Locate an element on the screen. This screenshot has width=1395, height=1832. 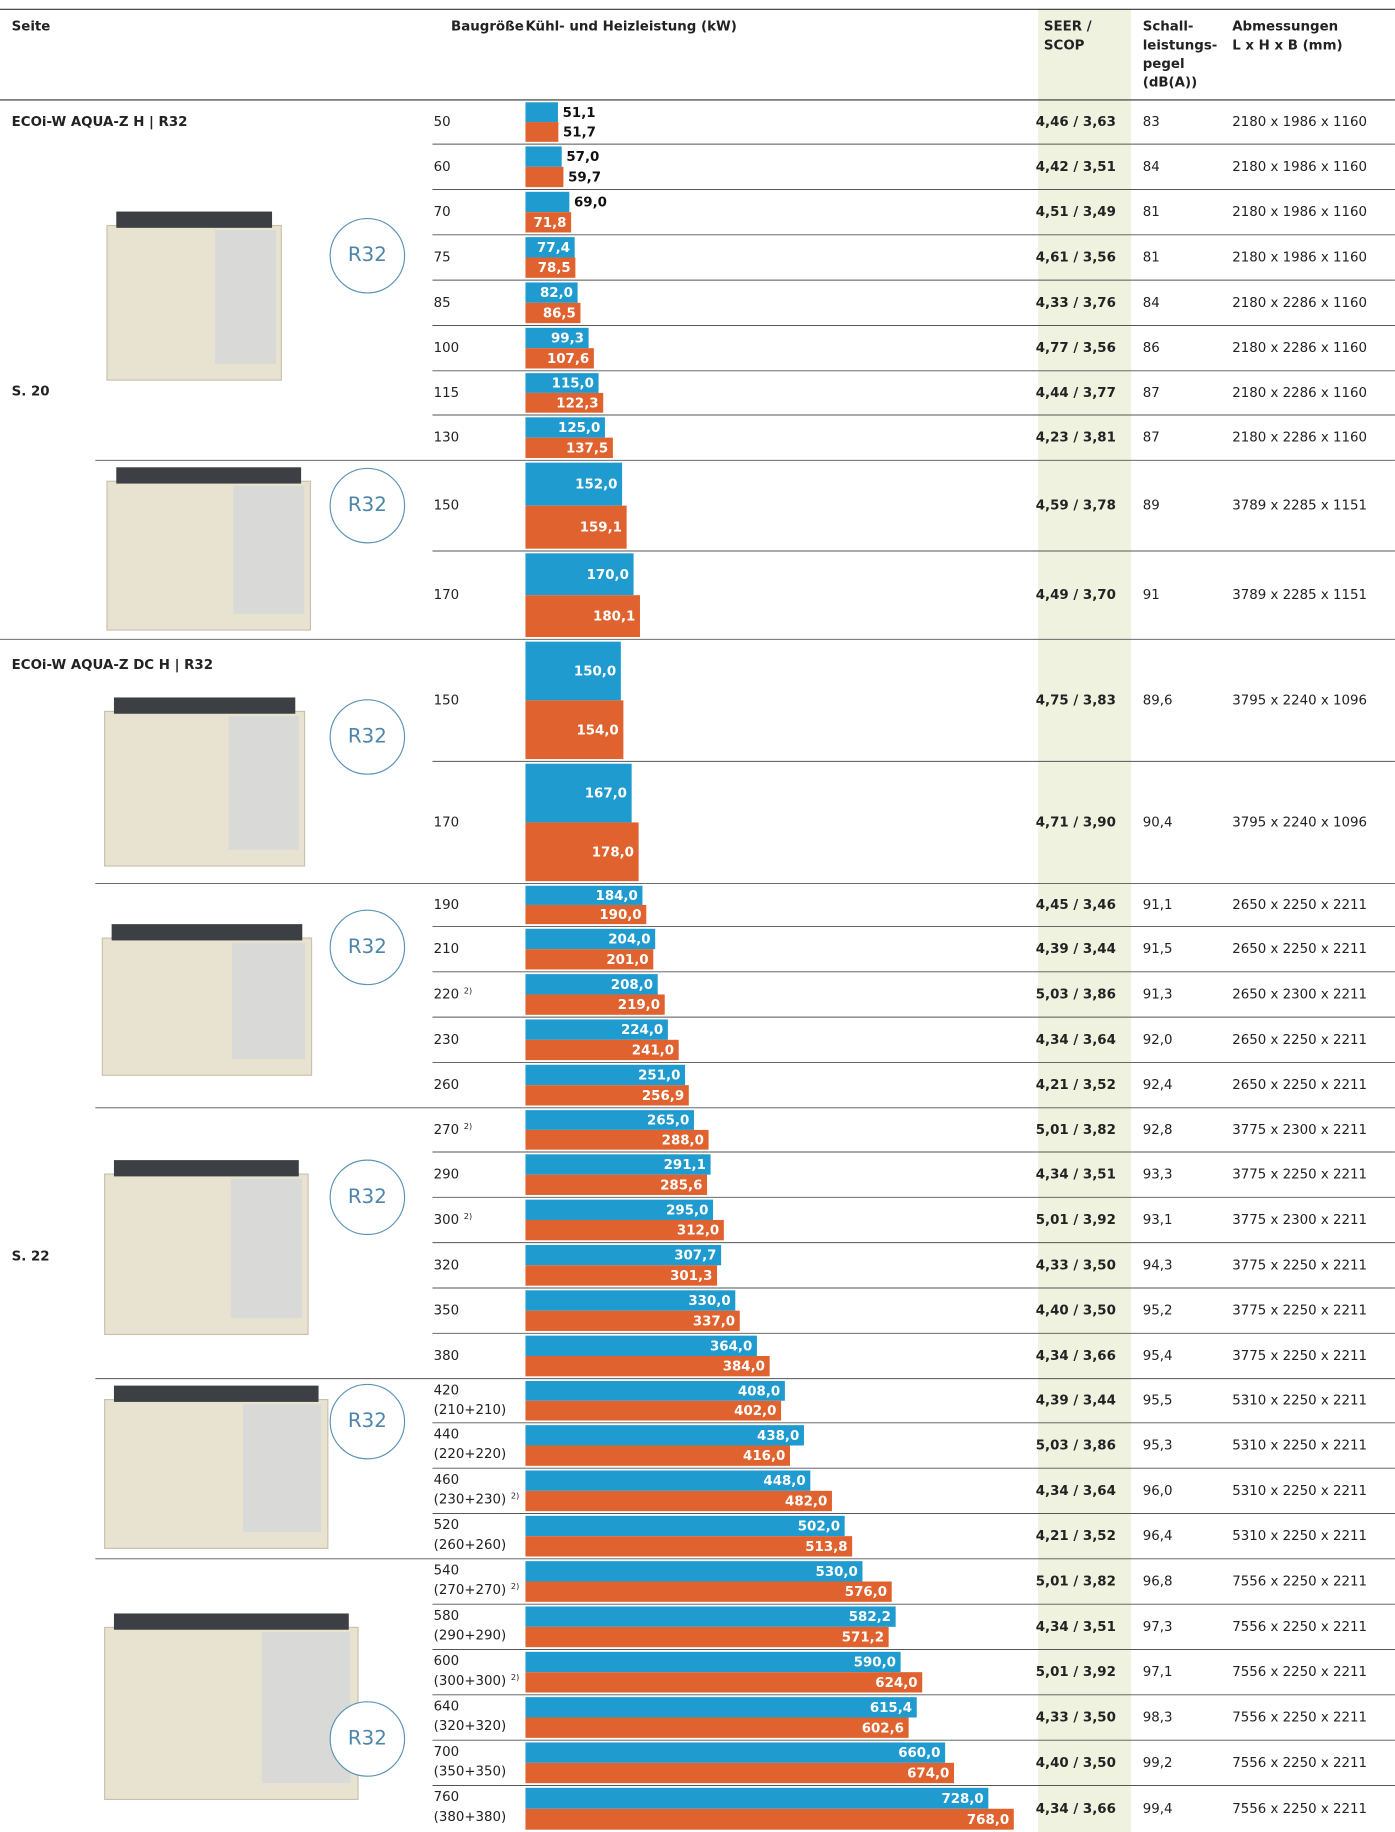
seer-scop: 4,33 / 3,76 is located at coordinates (1076, 303).